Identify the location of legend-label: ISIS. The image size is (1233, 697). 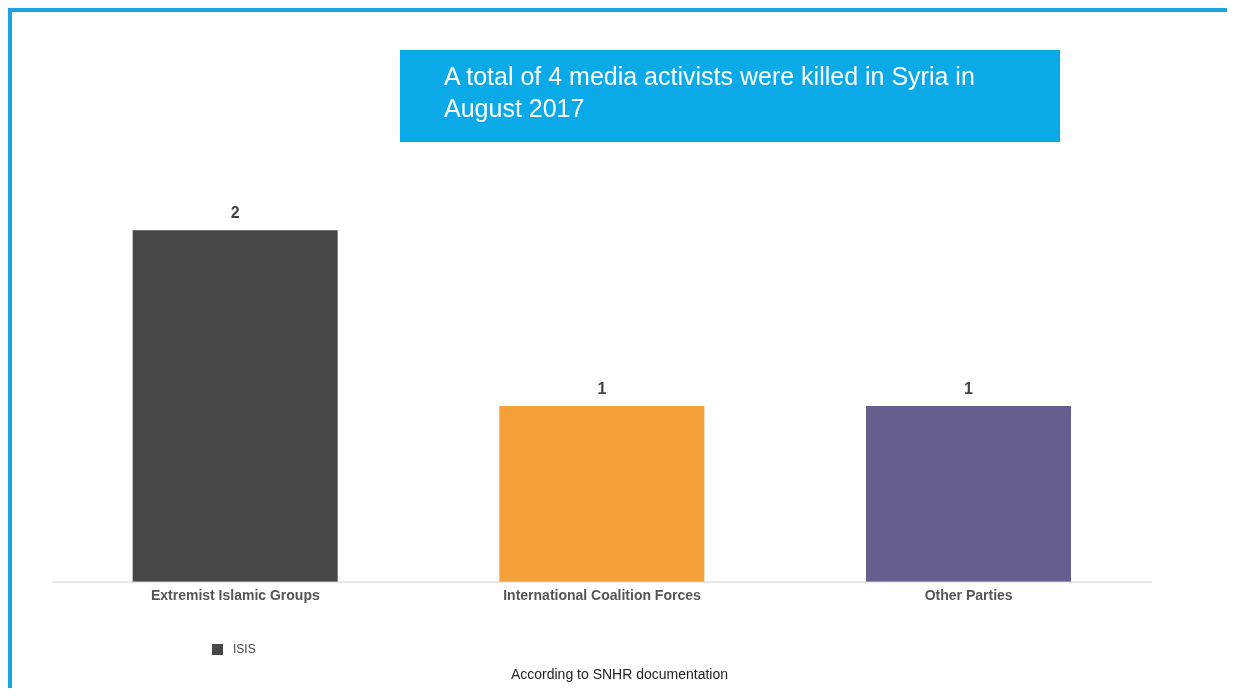
(244, 649).